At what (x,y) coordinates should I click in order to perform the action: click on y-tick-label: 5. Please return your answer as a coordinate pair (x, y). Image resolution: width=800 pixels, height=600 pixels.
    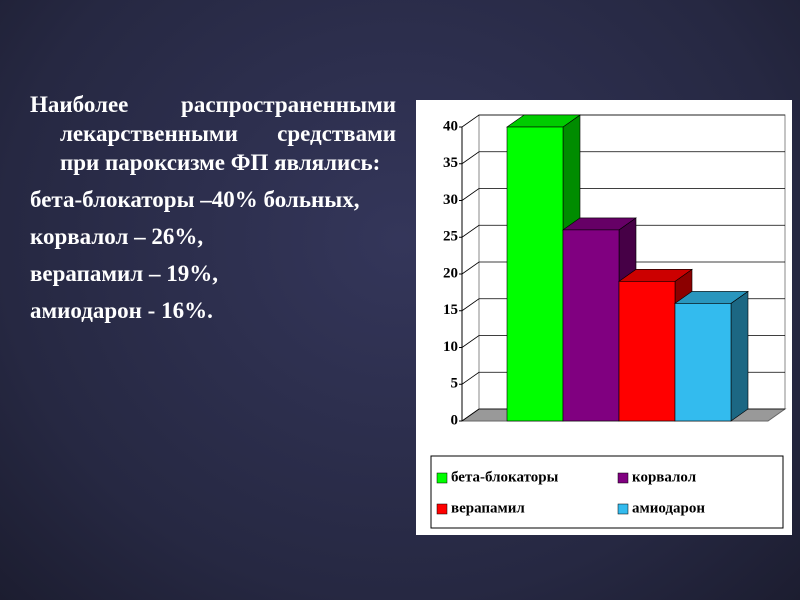
    Looking at the image, I should click on (455, 384).